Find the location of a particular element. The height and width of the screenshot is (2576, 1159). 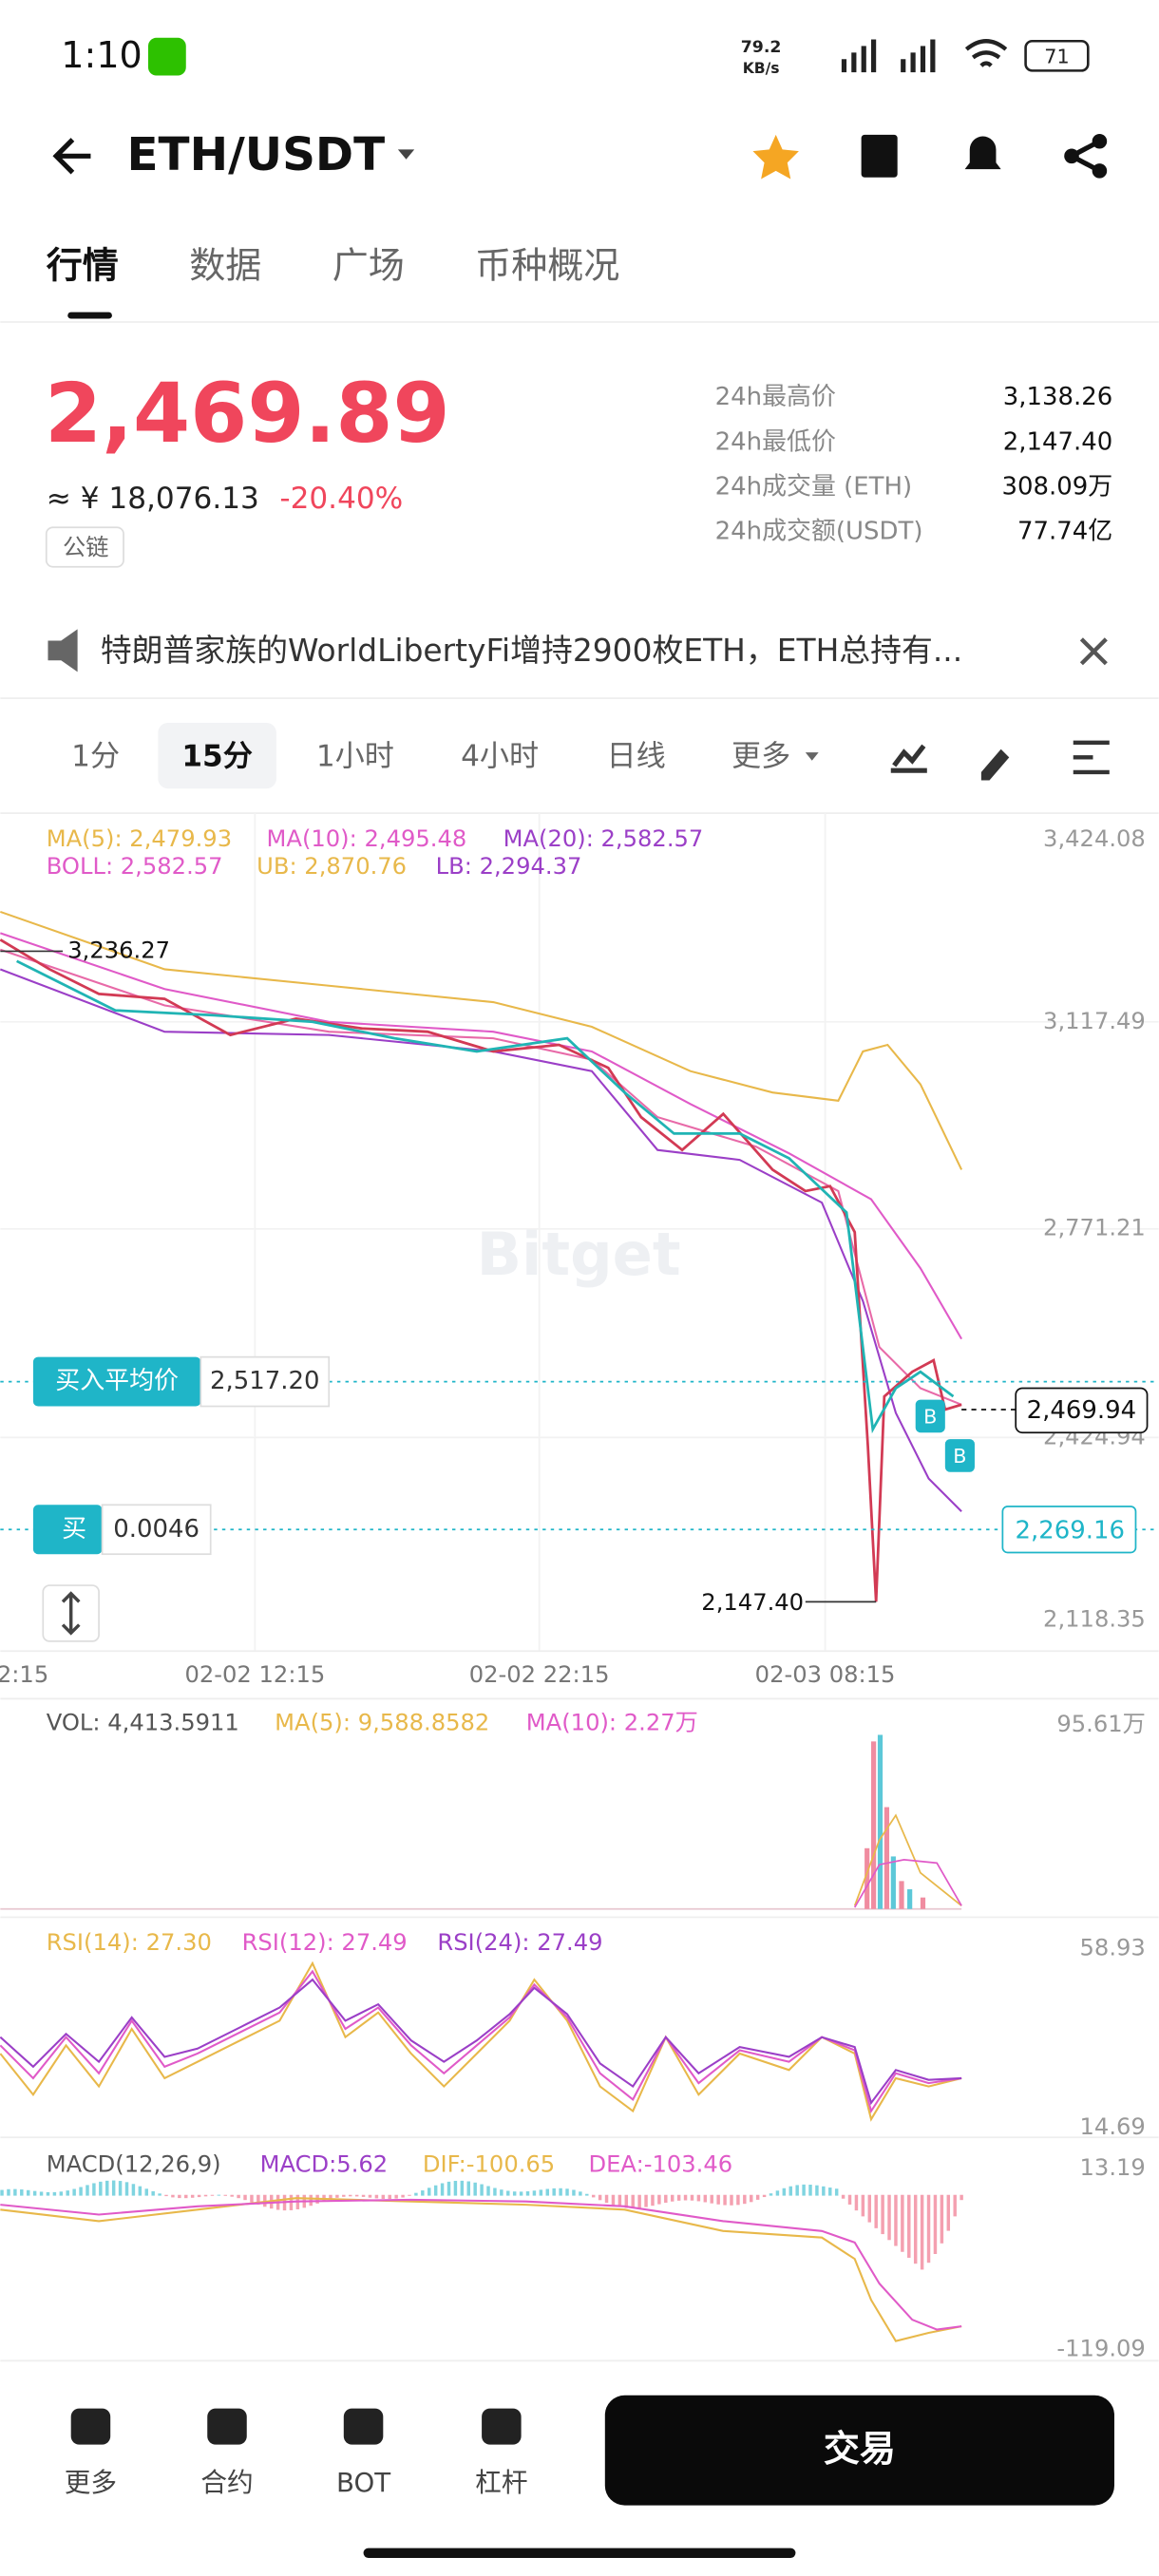

interval: 日线 is located at coordinates (636, 756).